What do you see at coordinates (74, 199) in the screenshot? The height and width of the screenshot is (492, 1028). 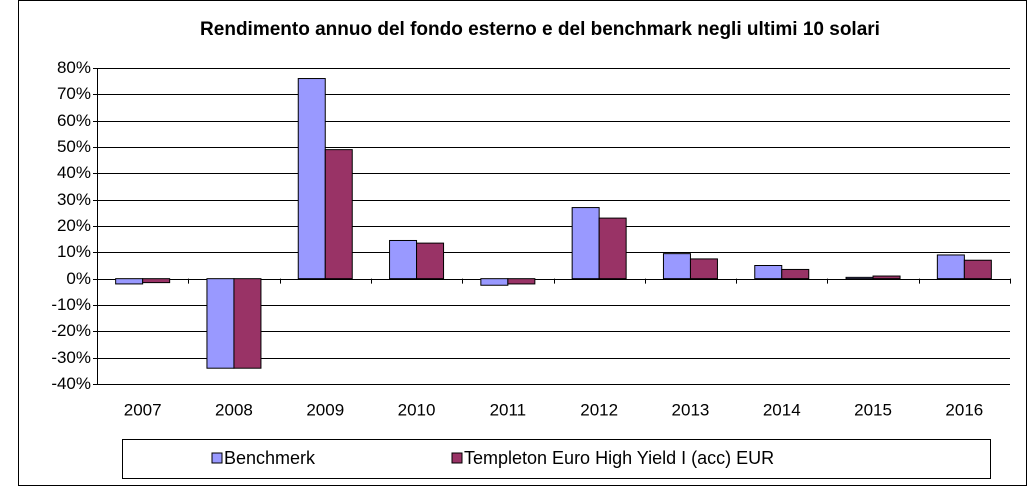 I see `y-tick-label: 30%` at bounding box center [74, 199].